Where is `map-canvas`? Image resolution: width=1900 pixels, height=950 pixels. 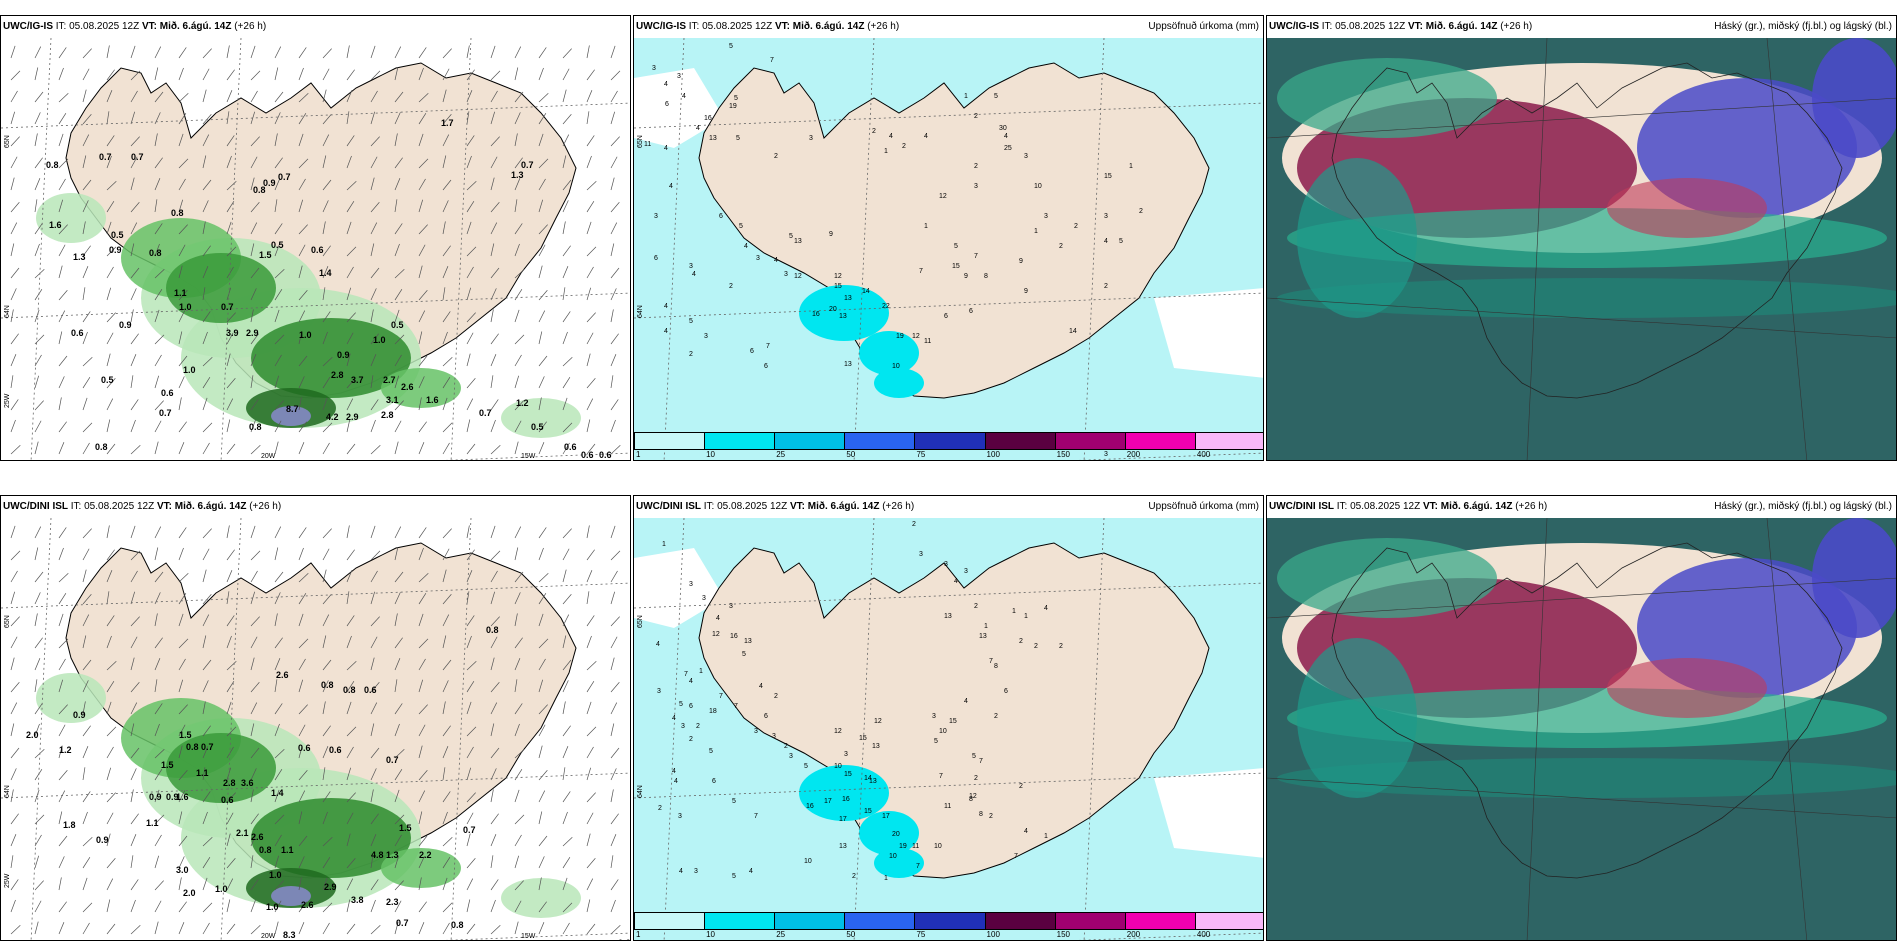 map-canvas is located at coordinates (1581, 249).